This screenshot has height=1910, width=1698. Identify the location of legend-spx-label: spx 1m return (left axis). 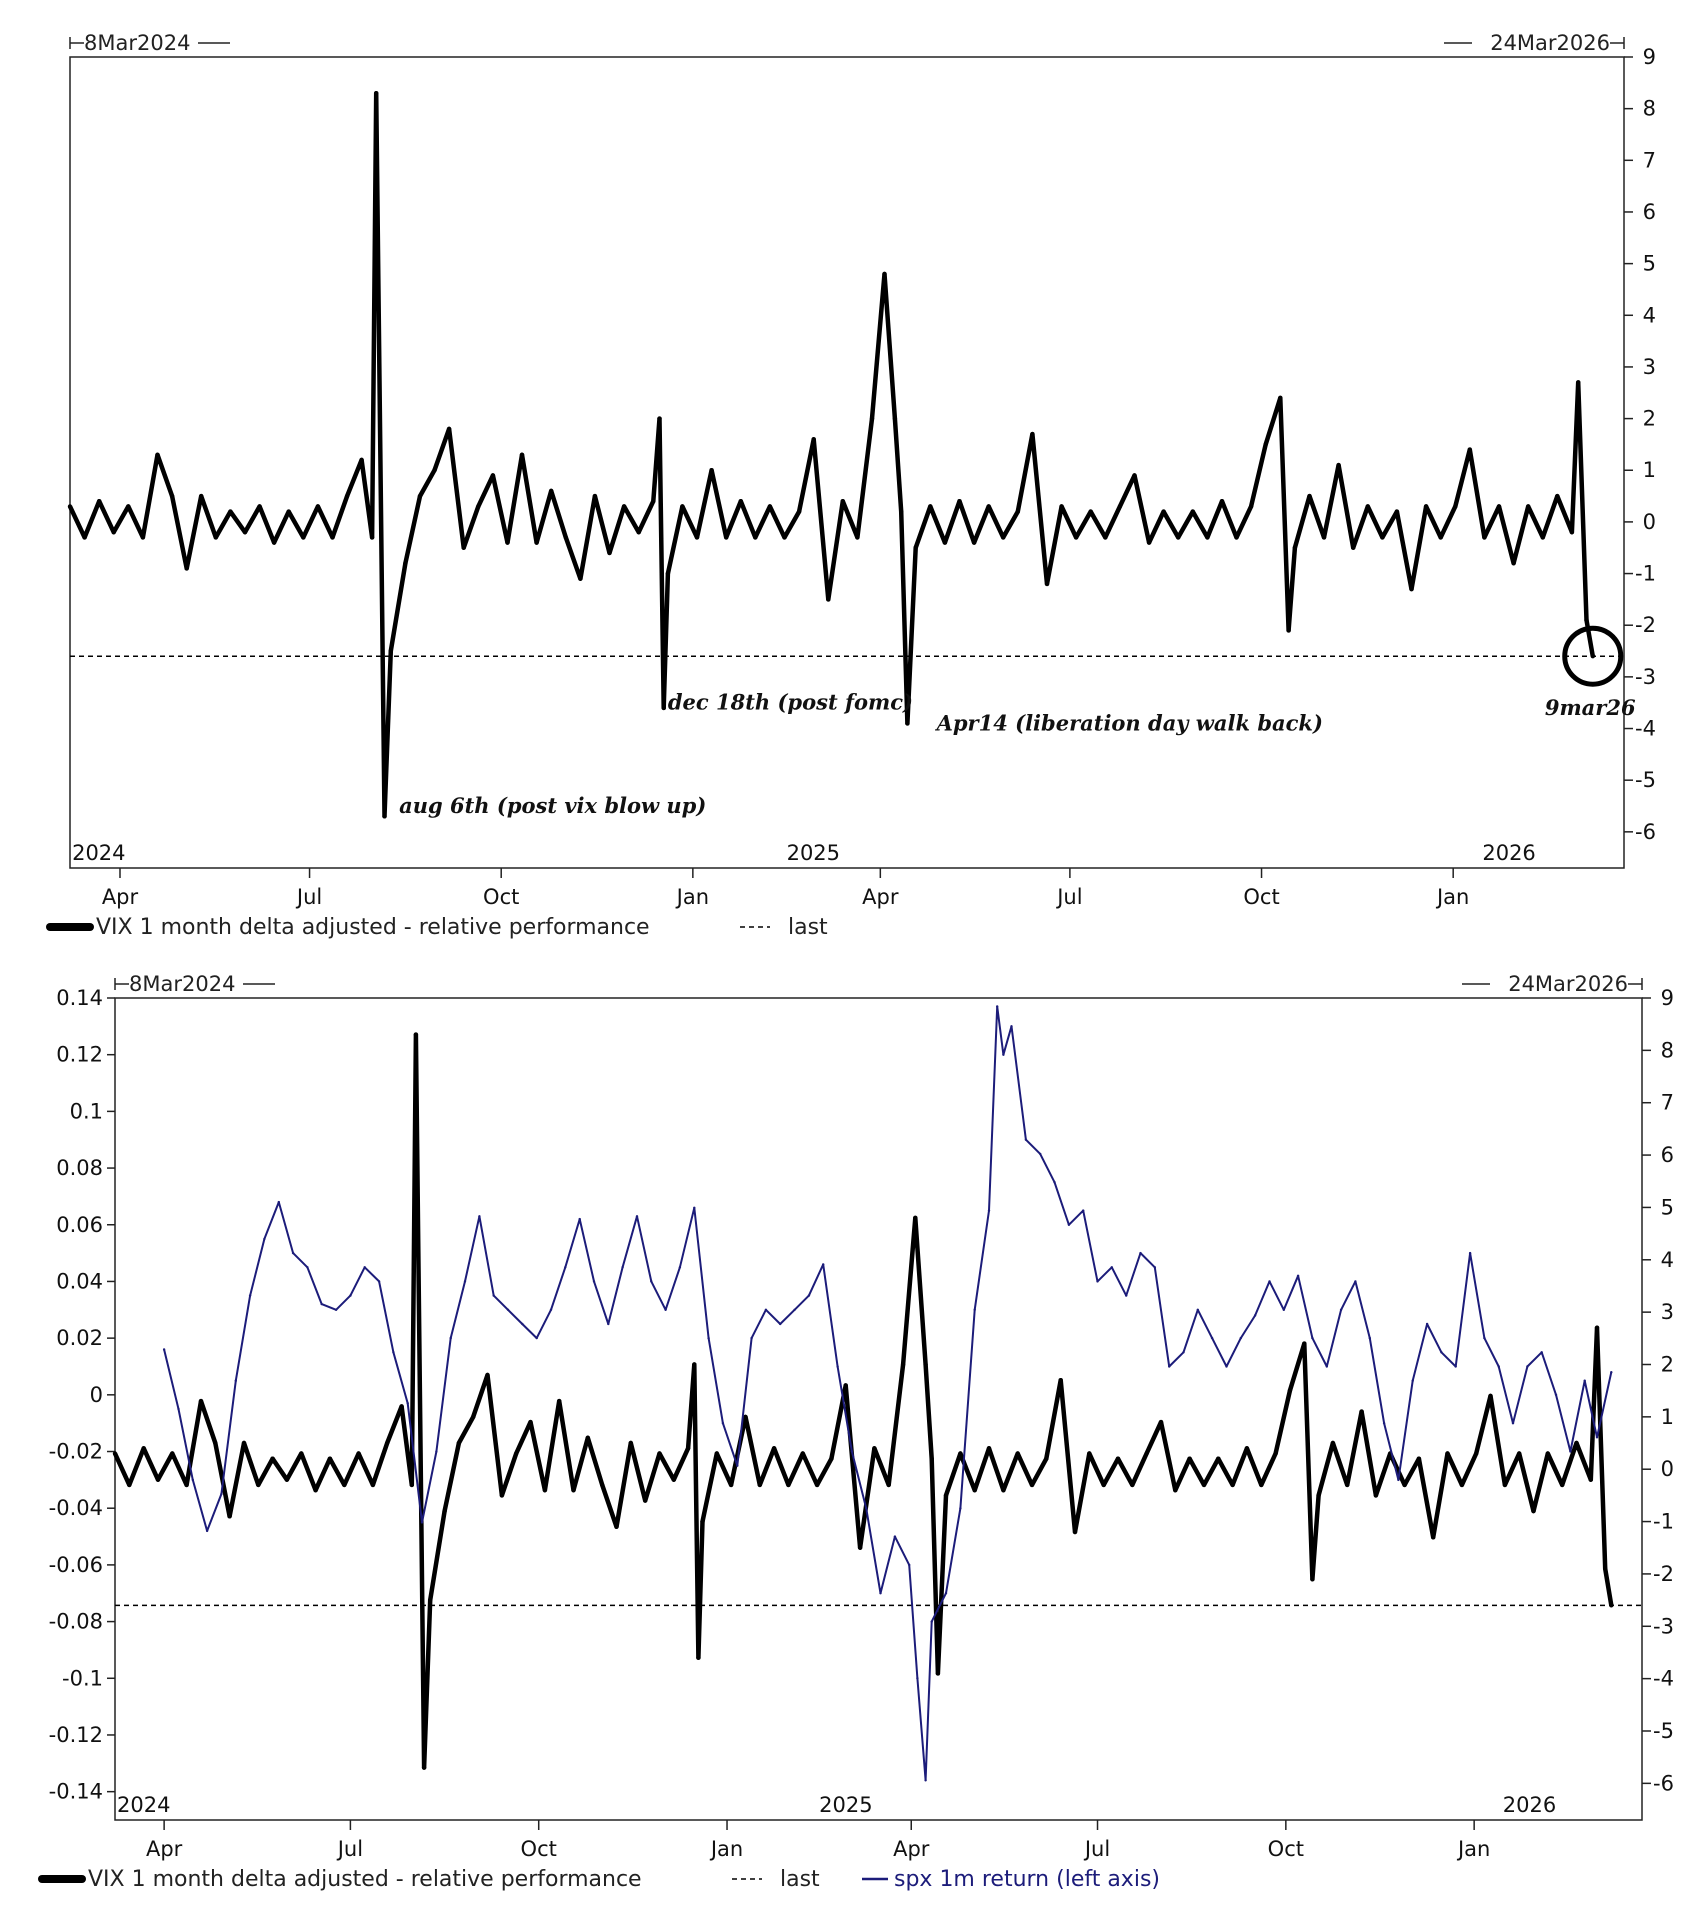
(1027, 1879).